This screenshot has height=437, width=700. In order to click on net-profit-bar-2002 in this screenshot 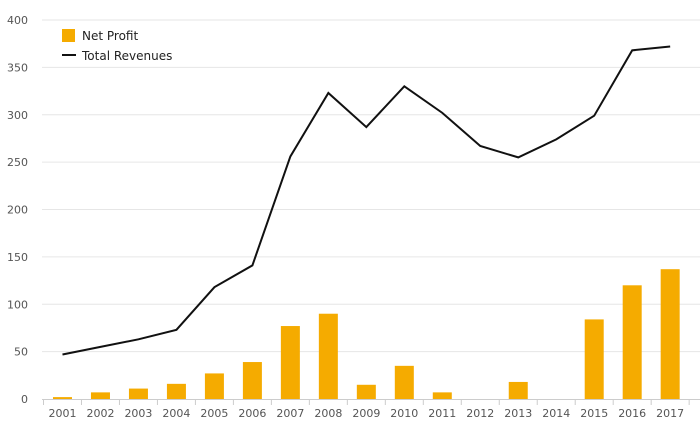, I will do `click(100, 395)`.